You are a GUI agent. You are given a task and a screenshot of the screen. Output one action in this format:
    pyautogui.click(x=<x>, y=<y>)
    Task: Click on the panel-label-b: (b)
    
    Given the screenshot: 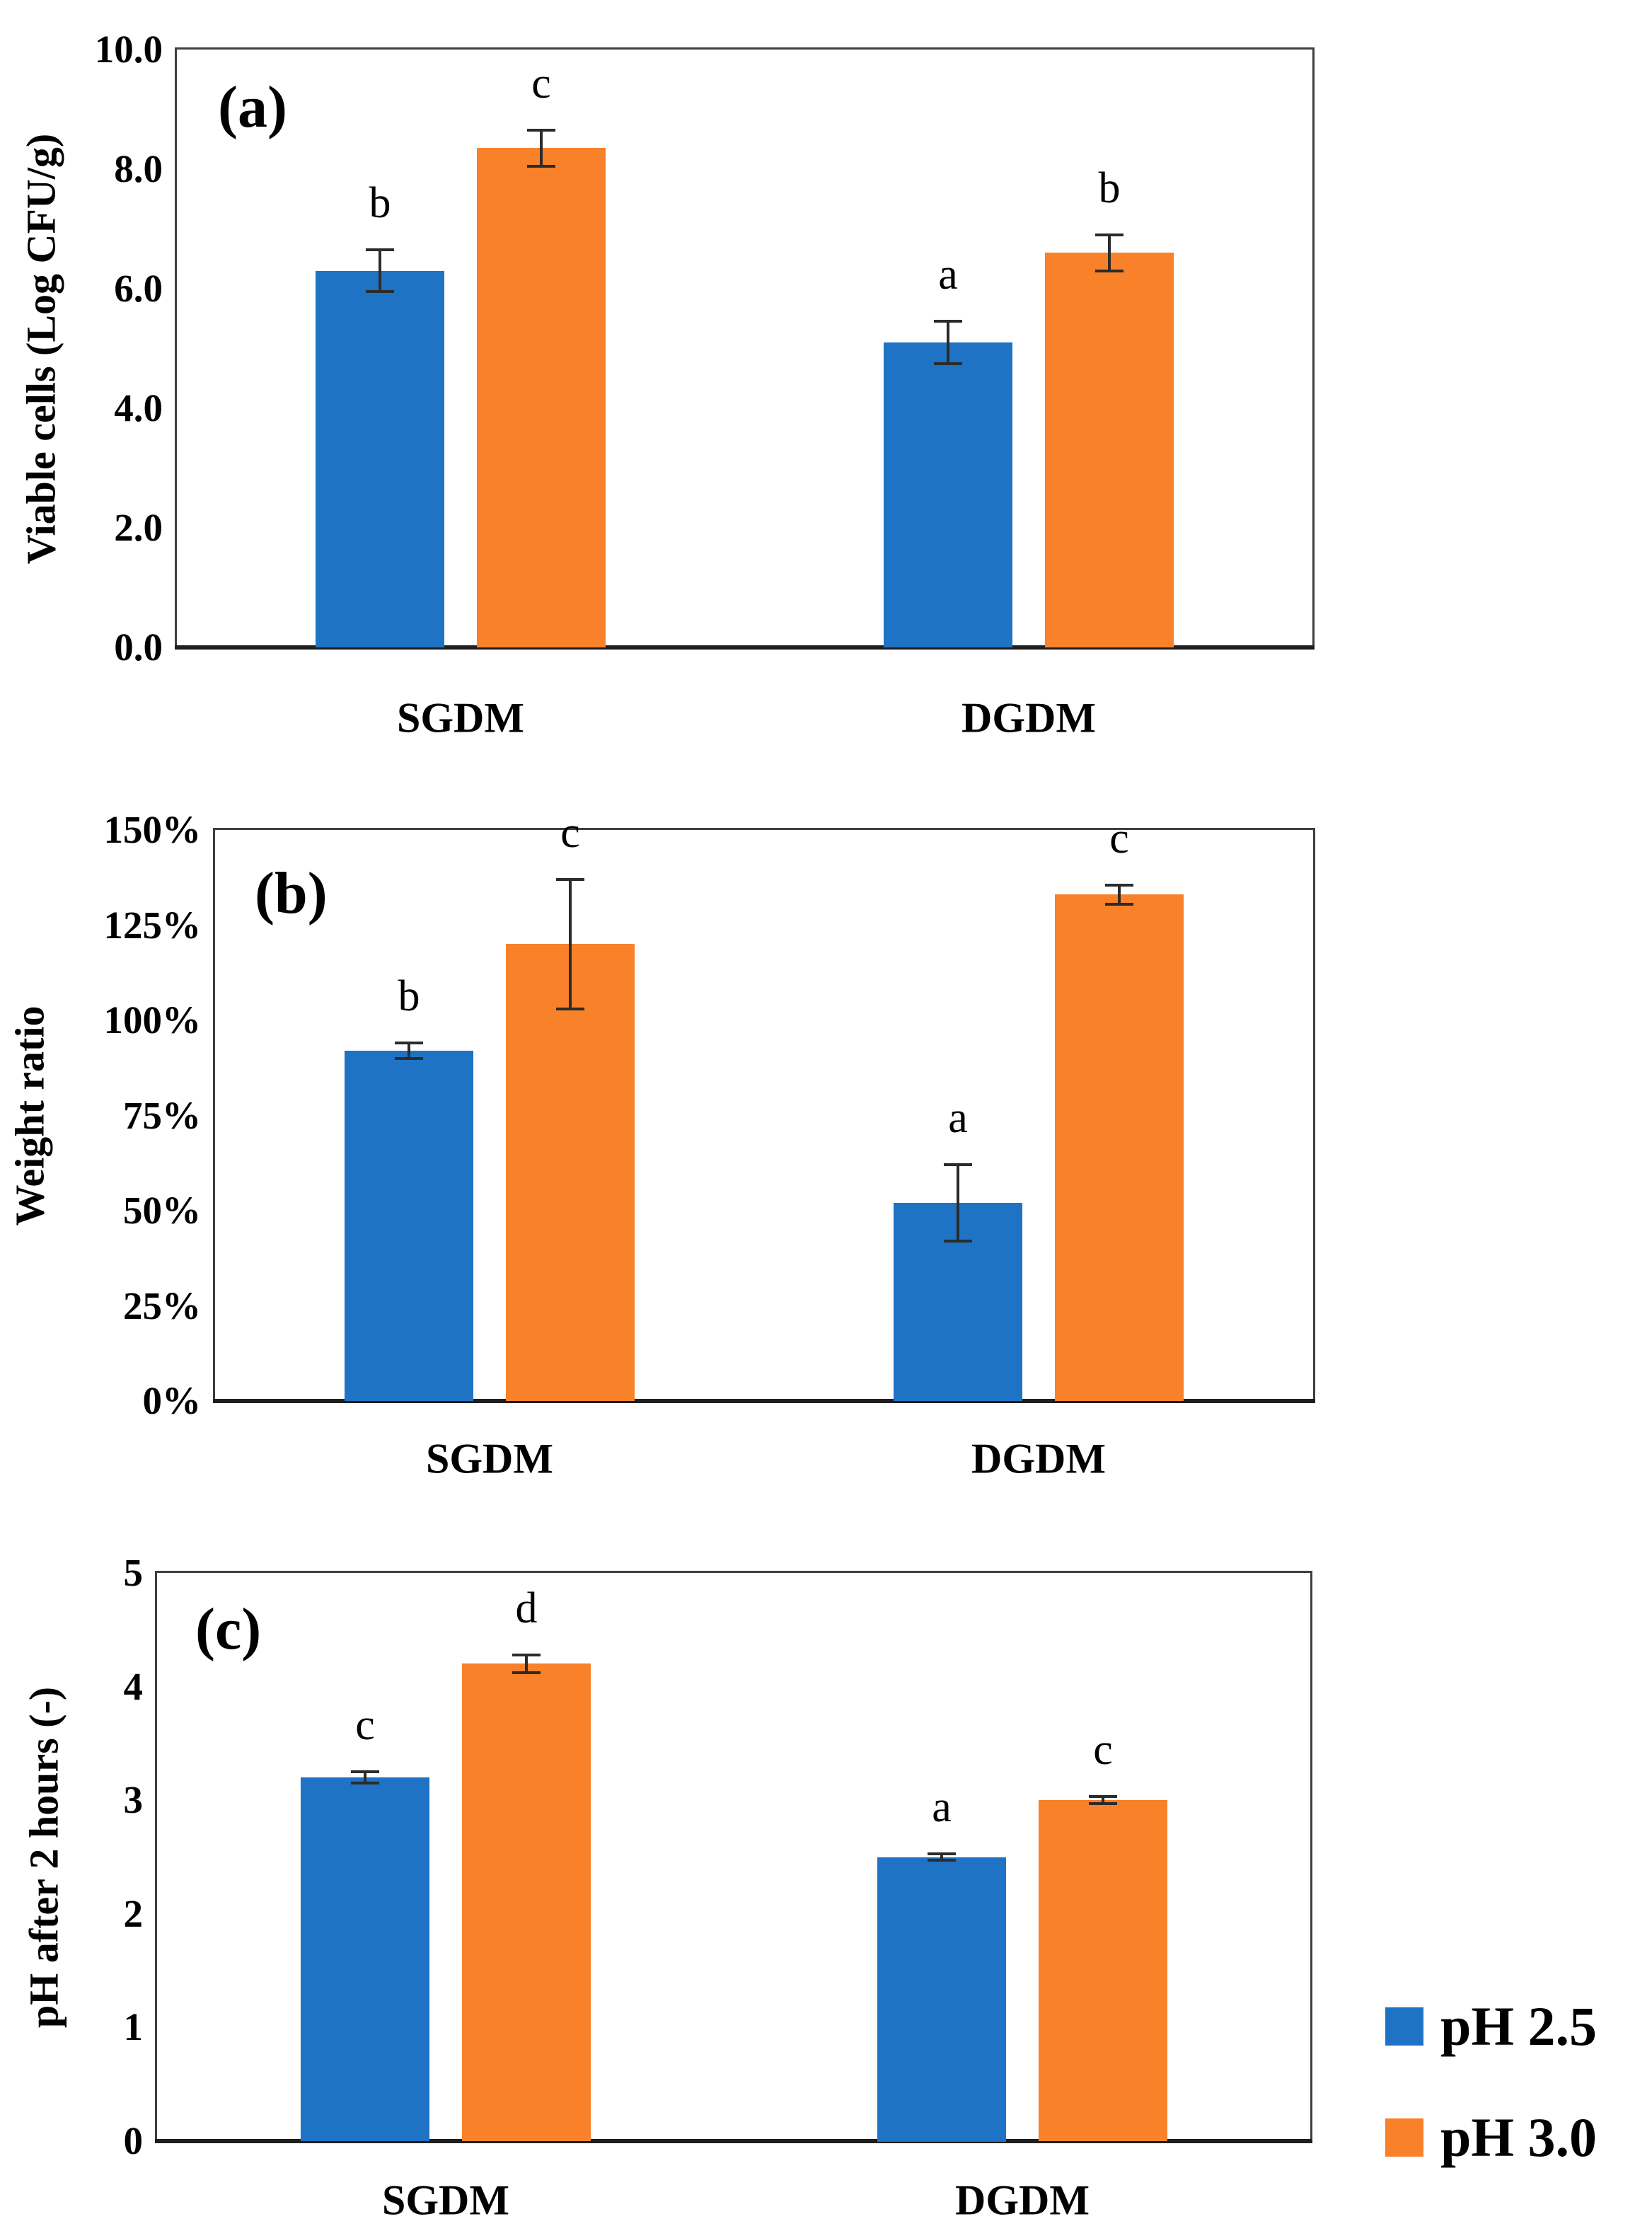 What is the action you would take?
    pyautogui.click(x=291, y=893)
    